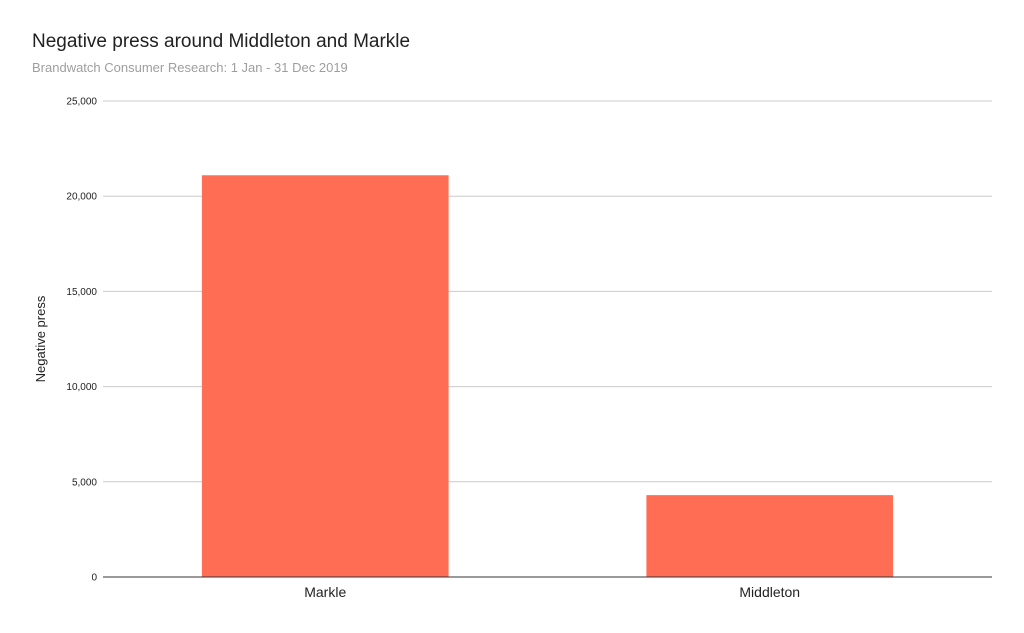  What do you see at coordinates (81, 387) in the screenshot?
I see `y-tick-label: 10,000` at bounding box center [81, 387].